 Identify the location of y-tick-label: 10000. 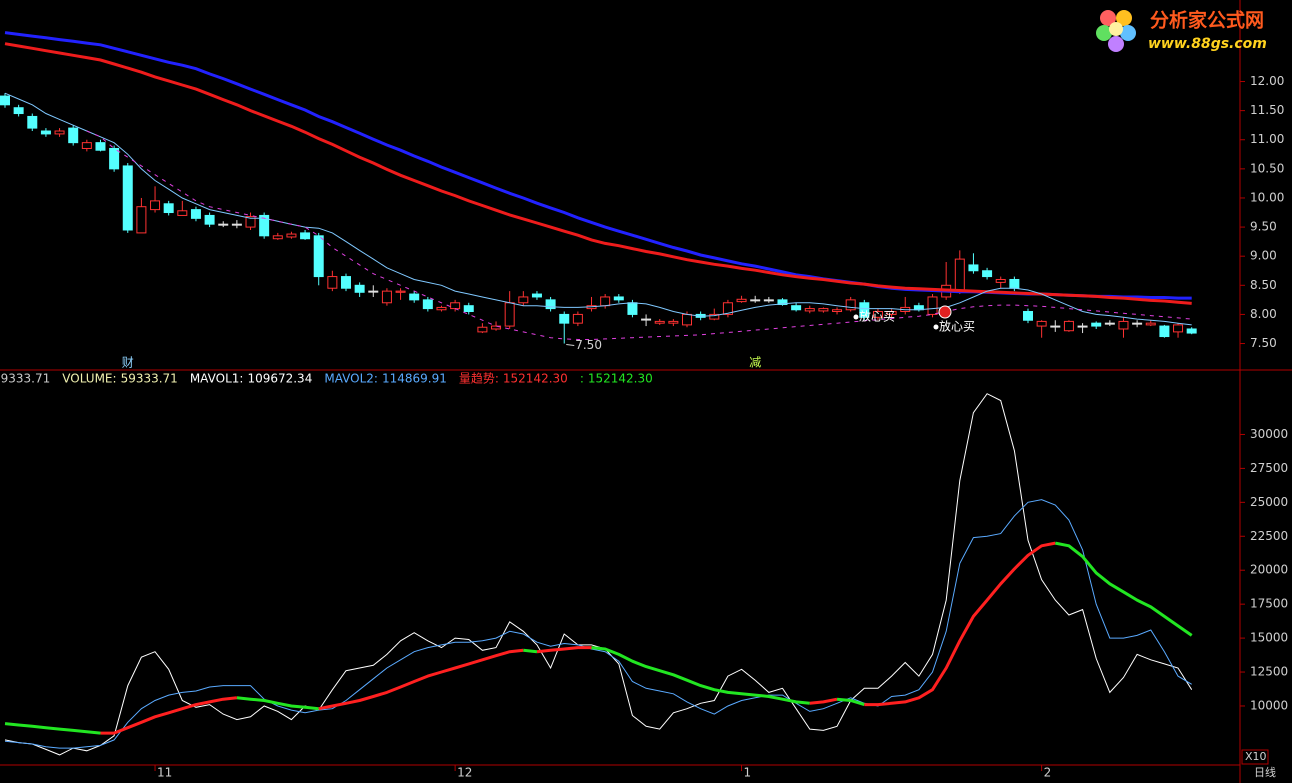
(1269, 705).